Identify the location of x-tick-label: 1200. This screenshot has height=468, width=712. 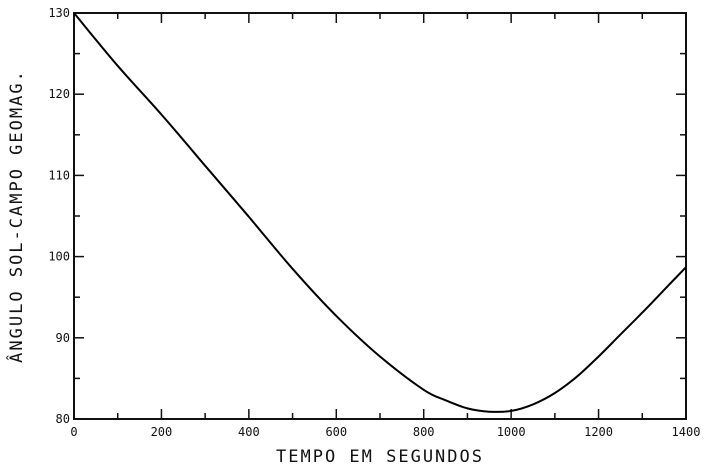
(598, 432).